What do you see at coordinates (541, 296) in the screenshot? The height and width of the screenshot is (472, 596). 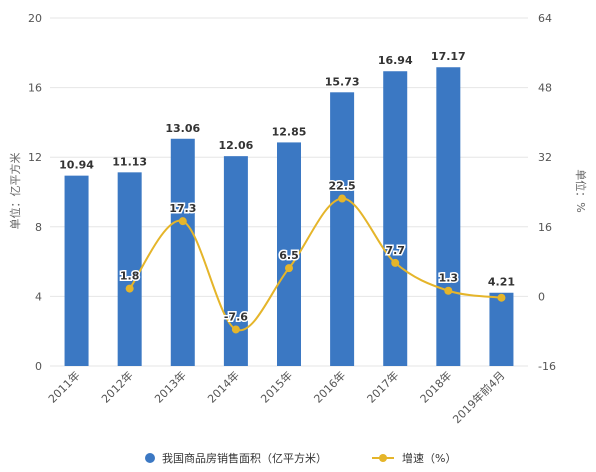 I see `y2-tick-label: 0` at bounding box center [541, 296].